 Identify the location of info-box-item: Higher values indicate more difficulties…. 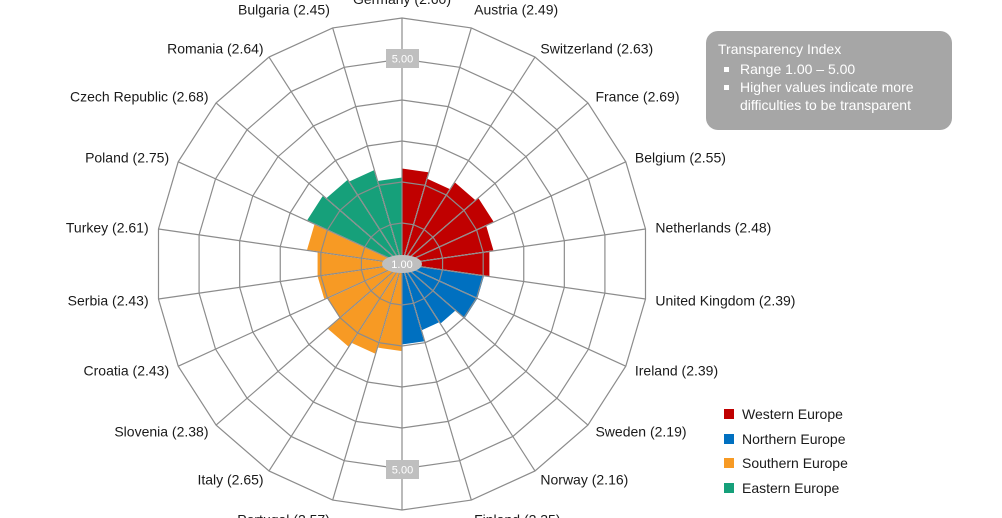
(830, 96).